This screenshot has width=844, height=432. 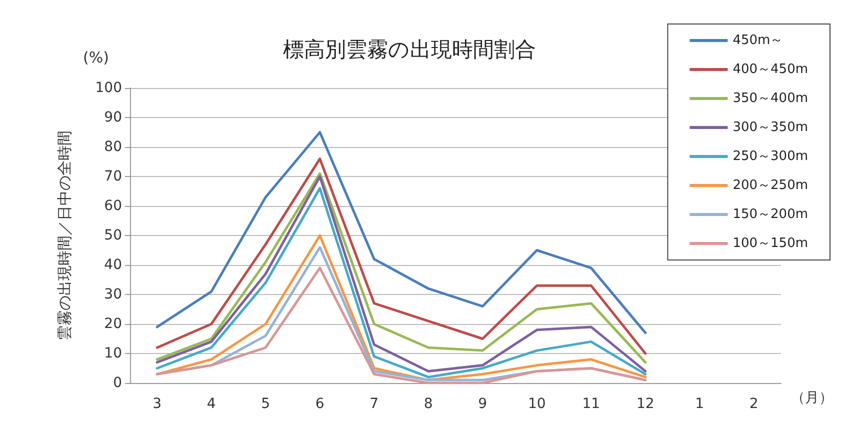 I want to click on legend-label: 450m～, so click(x=758, y=40).